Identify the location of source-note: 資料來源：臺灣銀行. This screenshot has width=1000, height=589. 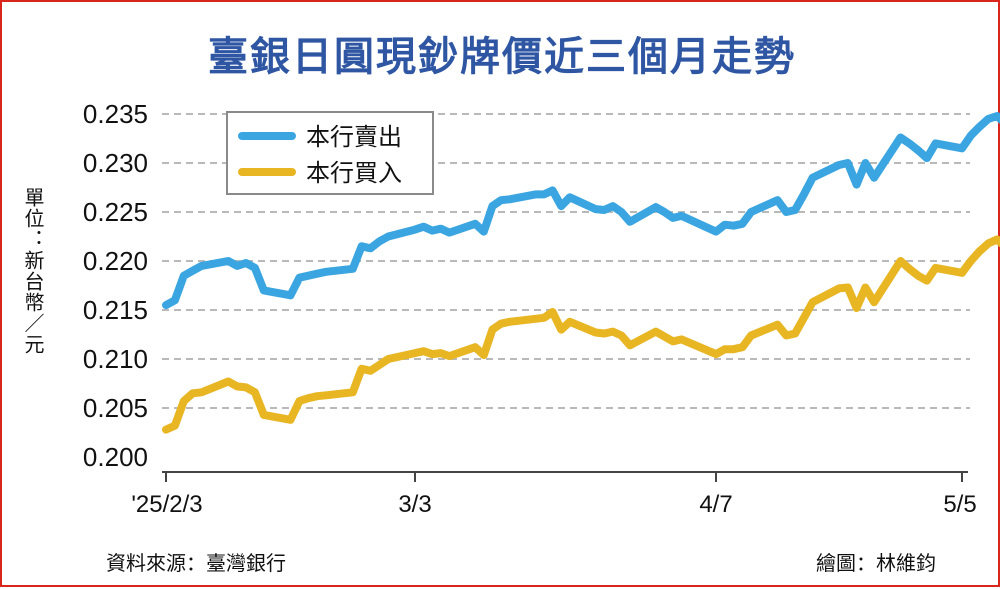
(196, 563).